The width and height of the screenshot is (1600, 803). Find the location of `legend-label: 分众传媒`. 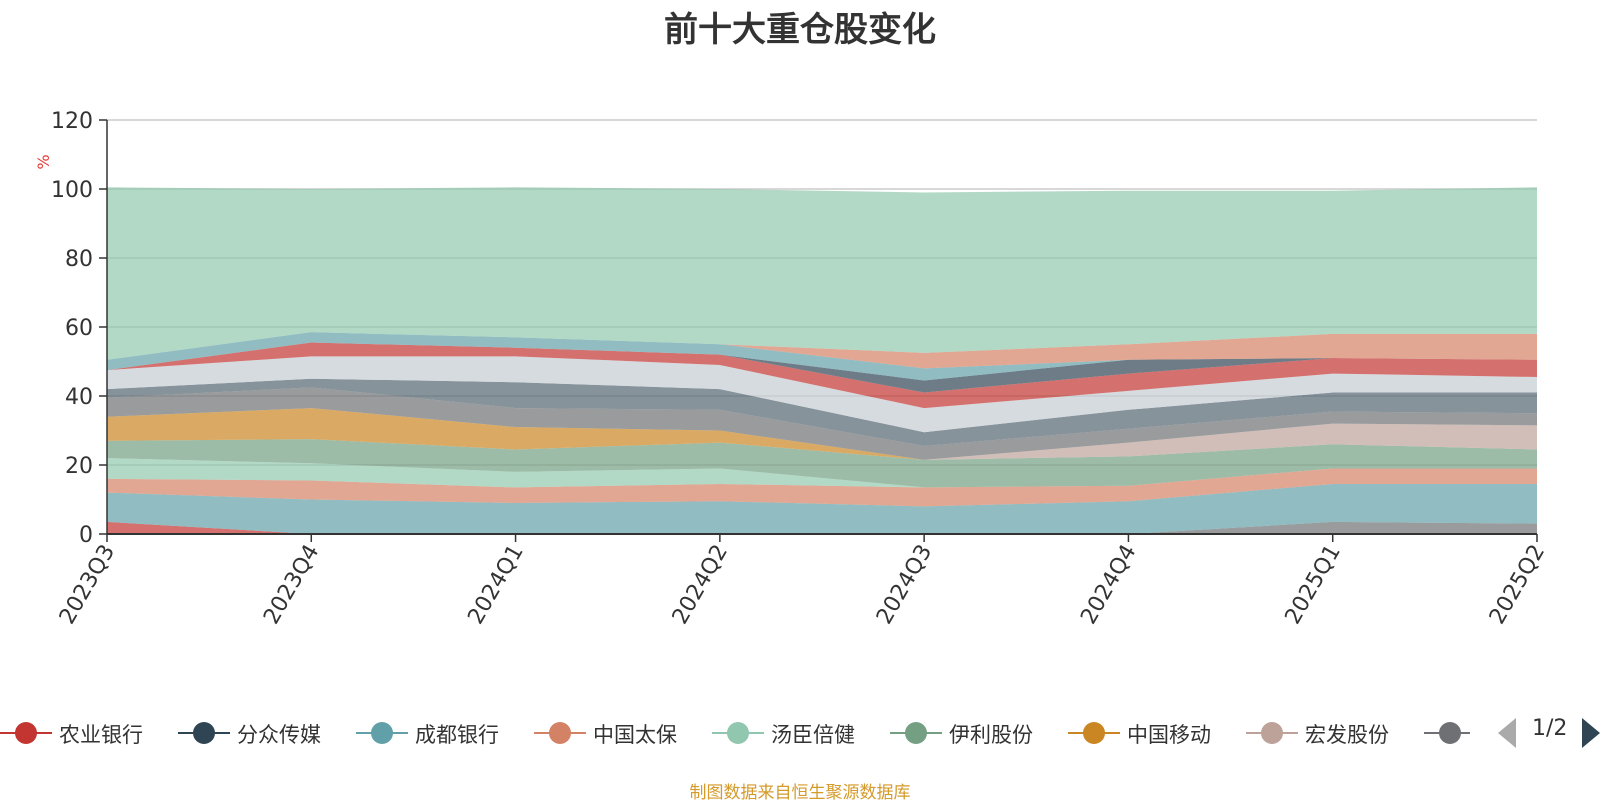

legend-label: 分众传媒 is located at coordinates (279, 735).